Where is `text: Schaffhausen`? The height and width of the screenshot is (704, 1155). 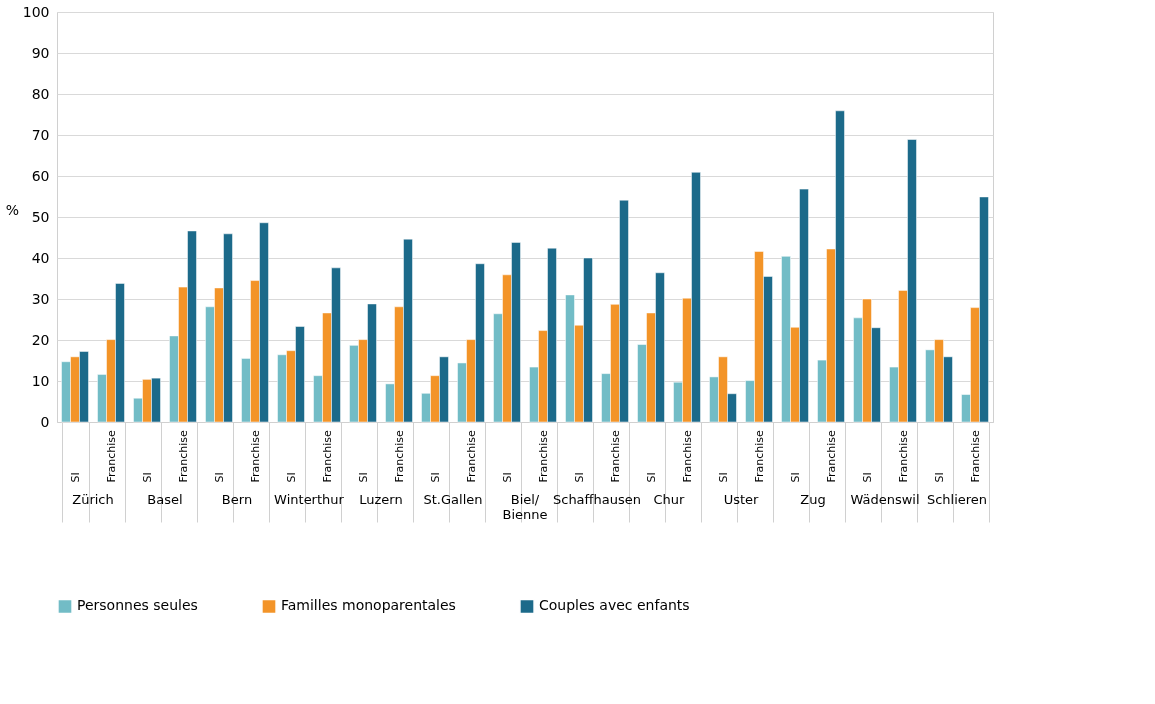 text: Schaffhausen is located at coordinates (597, 499).